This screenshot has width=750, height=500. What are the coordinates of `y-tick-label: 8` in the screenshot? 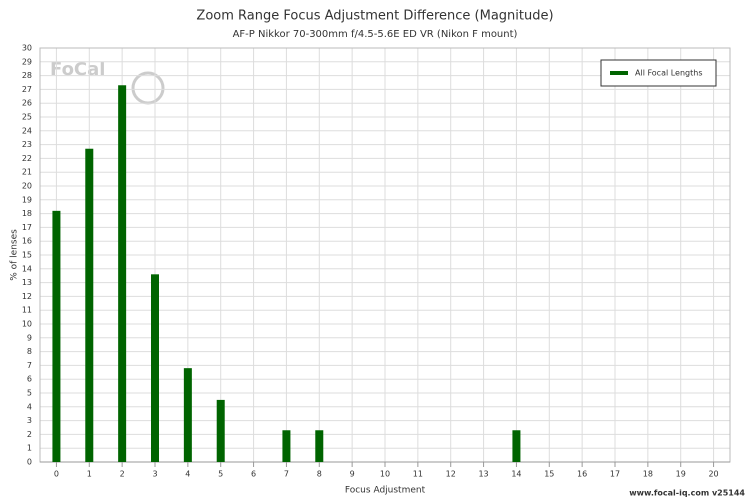 It's located at (29, 351).